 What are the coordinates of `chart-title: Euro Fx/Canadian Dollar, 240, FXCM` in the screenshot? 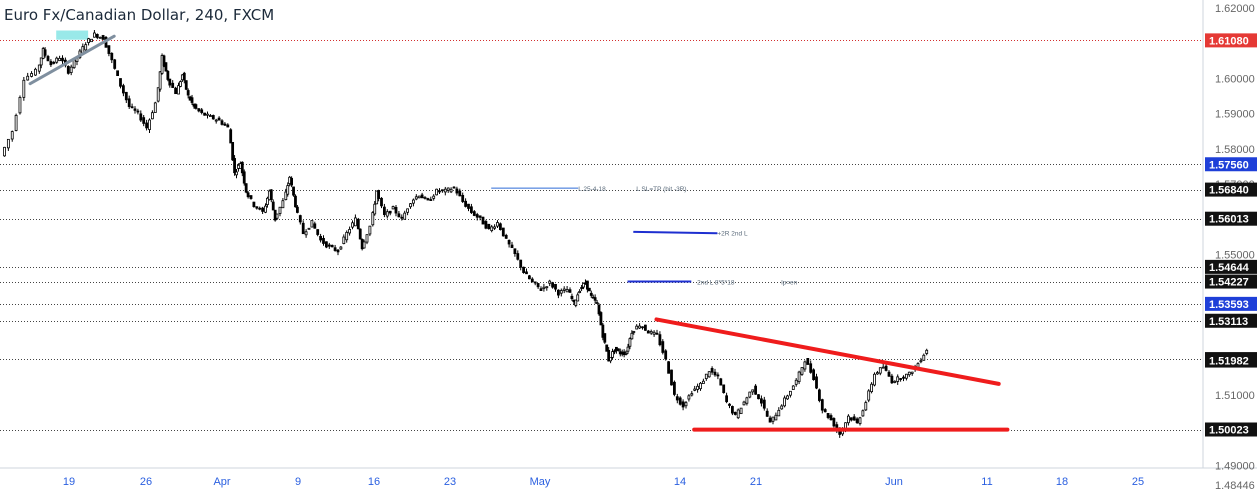 It's located at (139, 15).